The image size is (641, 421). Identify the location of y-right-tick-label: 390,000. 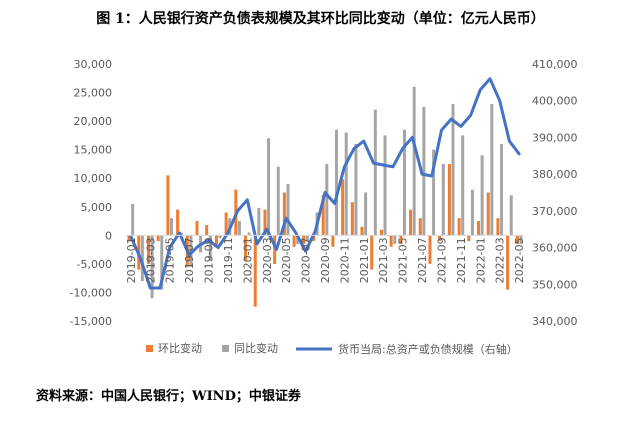
(555, 137).